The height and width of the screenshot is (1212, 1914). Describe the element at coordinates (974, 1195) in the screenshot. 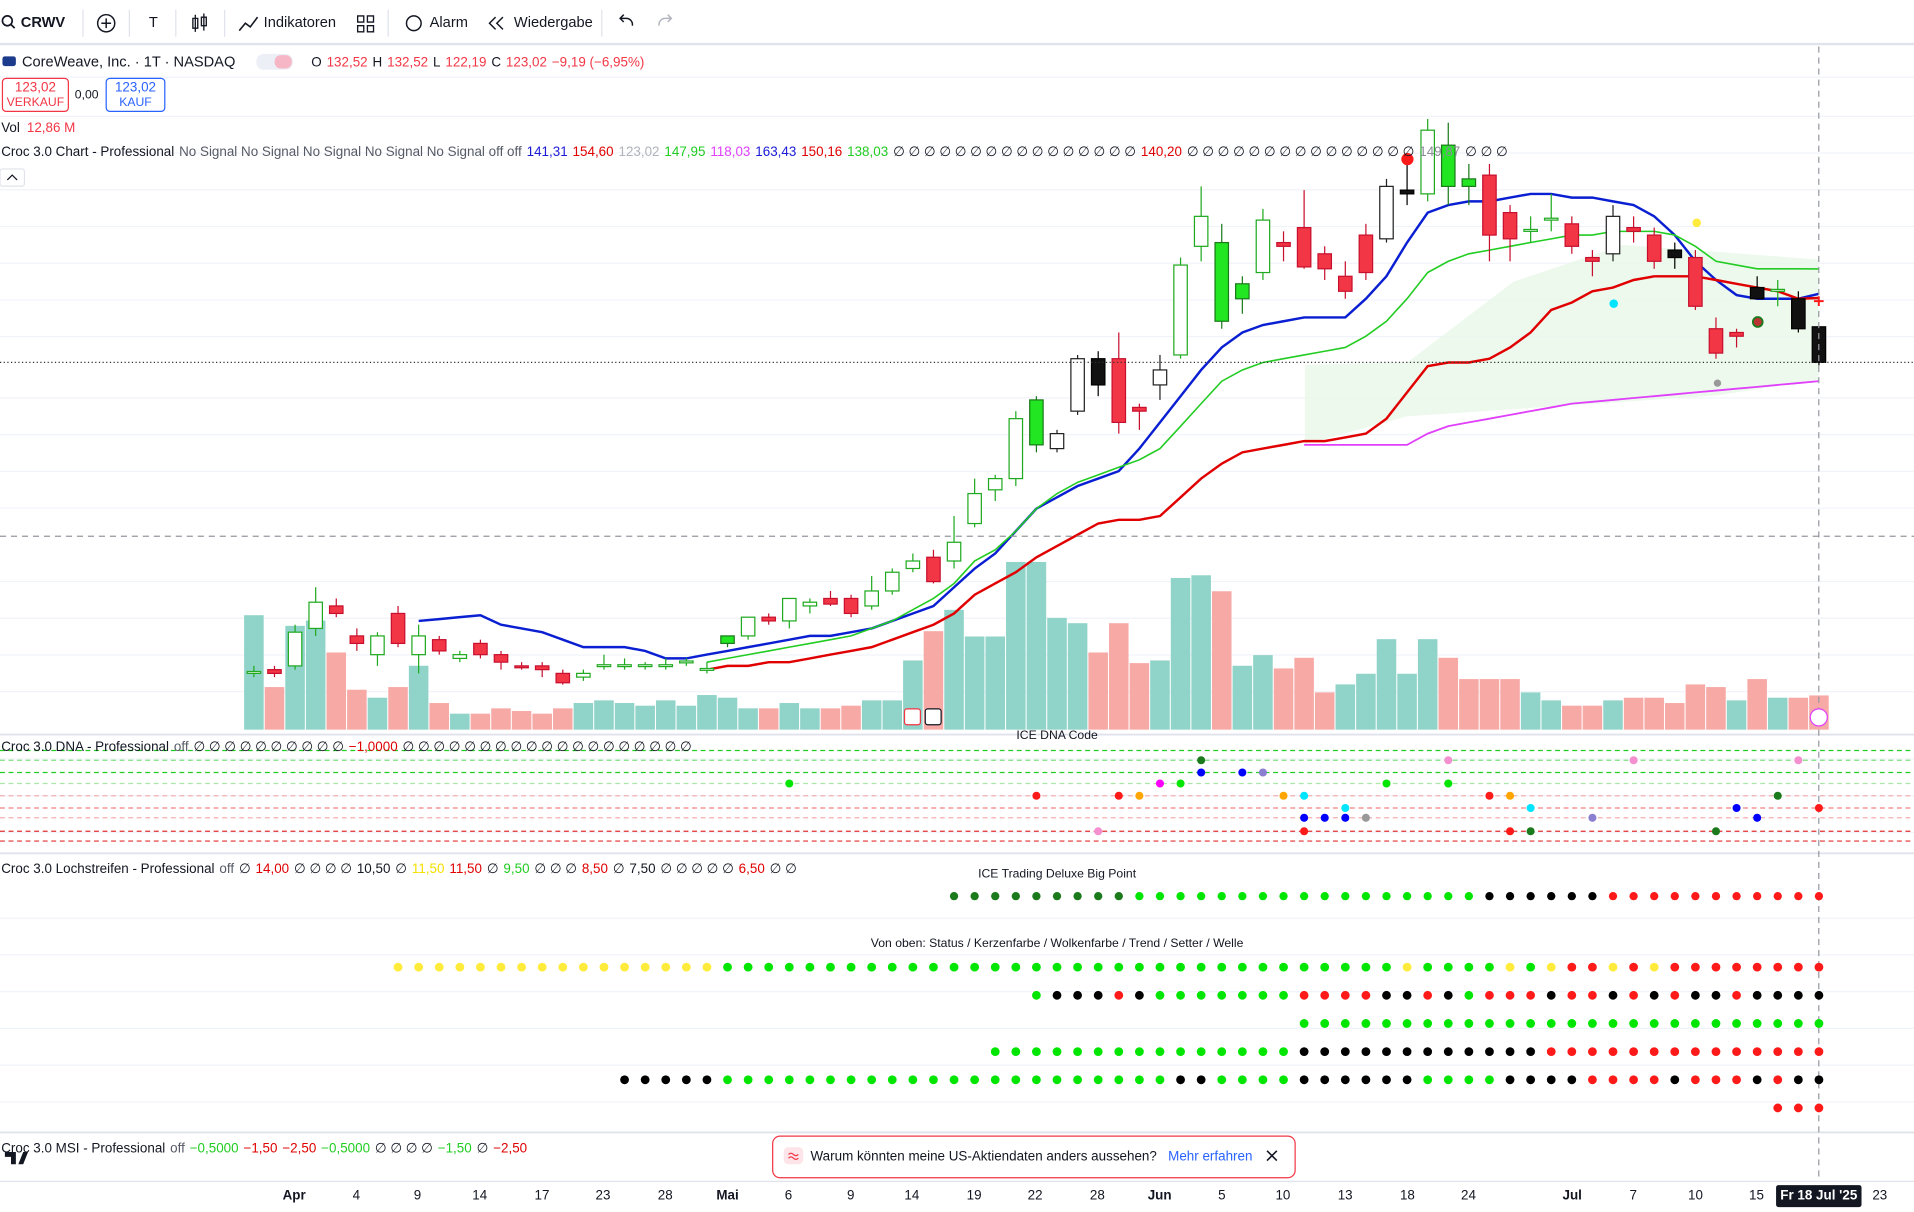

I see `x-tick-label: 19` at that location.